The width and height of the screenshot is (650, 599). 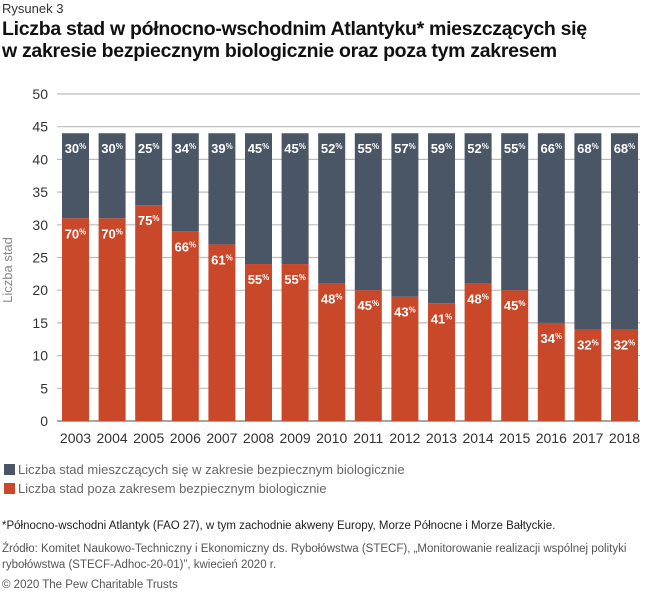 What do you see at coordinates (624, 438) in the screenshot?
I see `x-tick-label: 2018` at bounding box center [624, 438].